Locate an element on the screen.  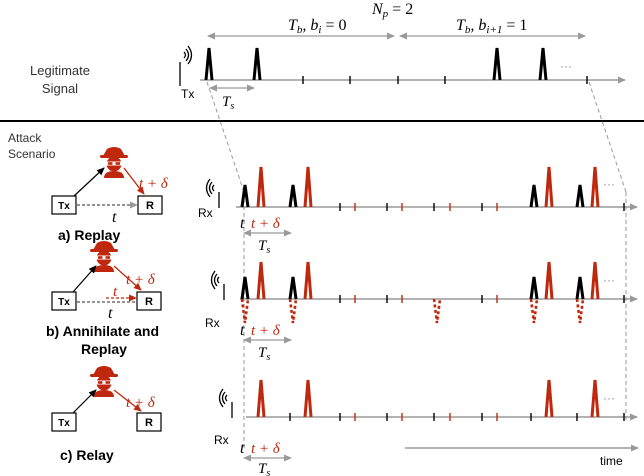
pulses-b is located at coordinates (420, 280).